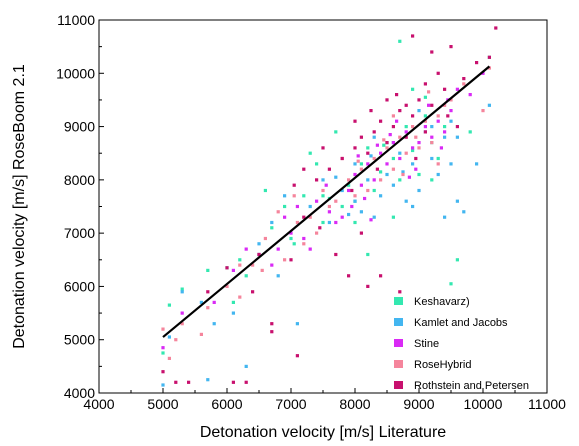 The height and width of the screenshot is (446, 579). I want to click on legend-label: Rothstein and Petersen, so click(471, 386).